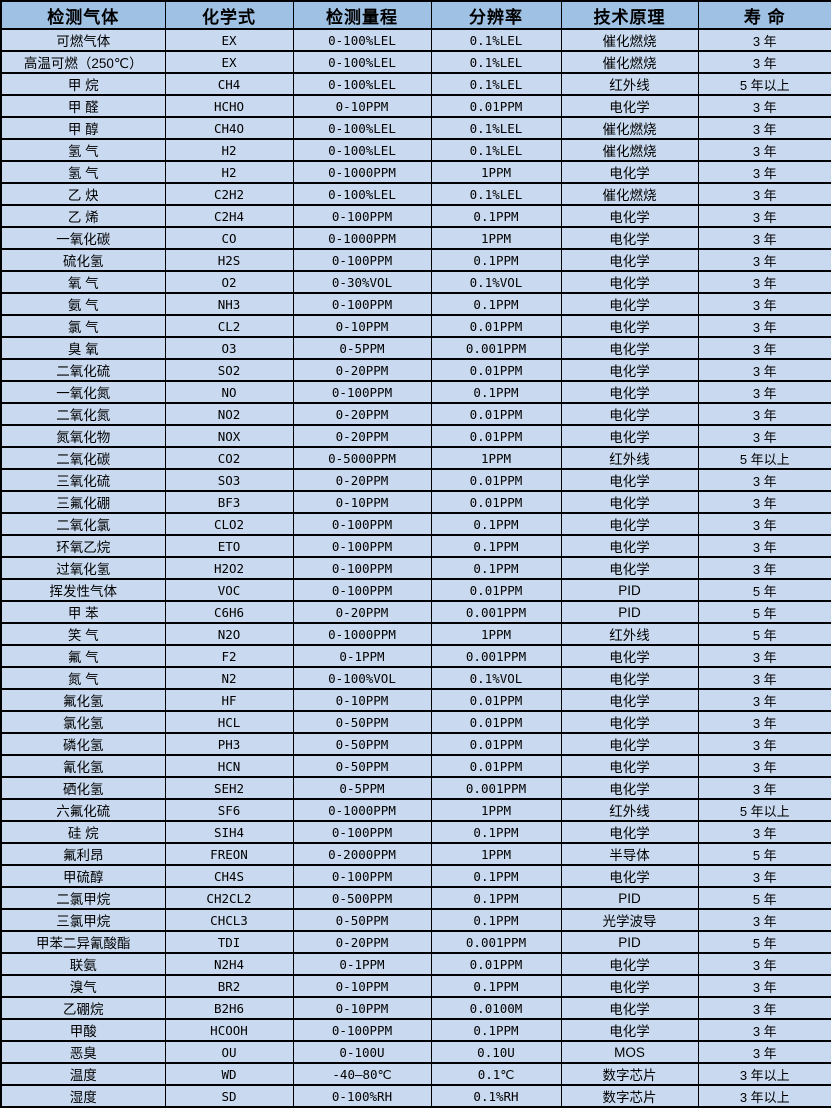 The height and width of the screenshot is (1108, 831). What do you see at coordinates (229, 370) in the screenshot?
I see `cell-chemical-formula: SO2` at bounding box center [229, 370].